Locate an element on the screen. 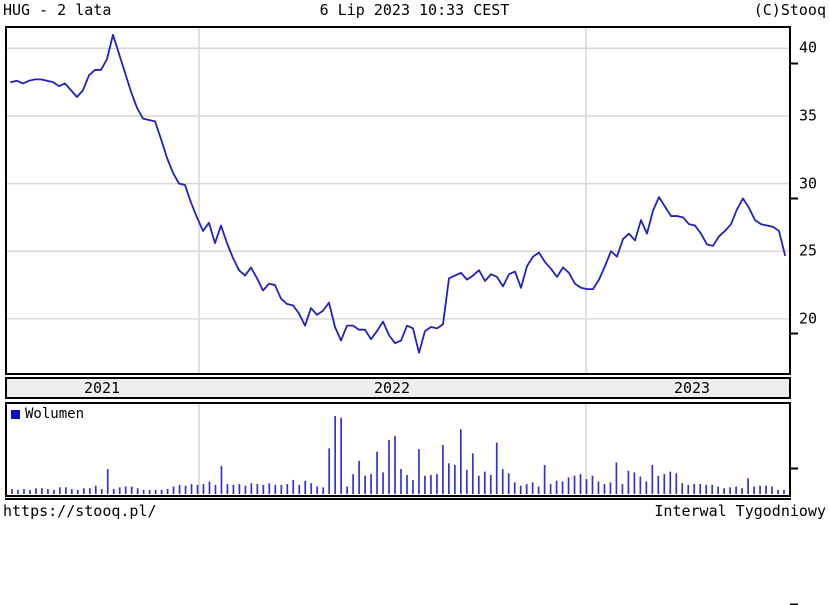  chart-copyright: (C)Stooq is located at coordinates (789, 10).